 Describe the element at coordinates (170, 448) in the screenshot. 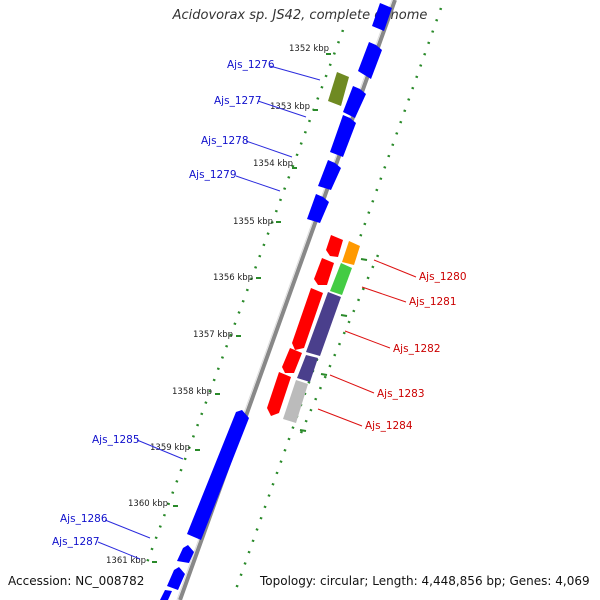

I see `tick-label: 1359 kbp` at that location.